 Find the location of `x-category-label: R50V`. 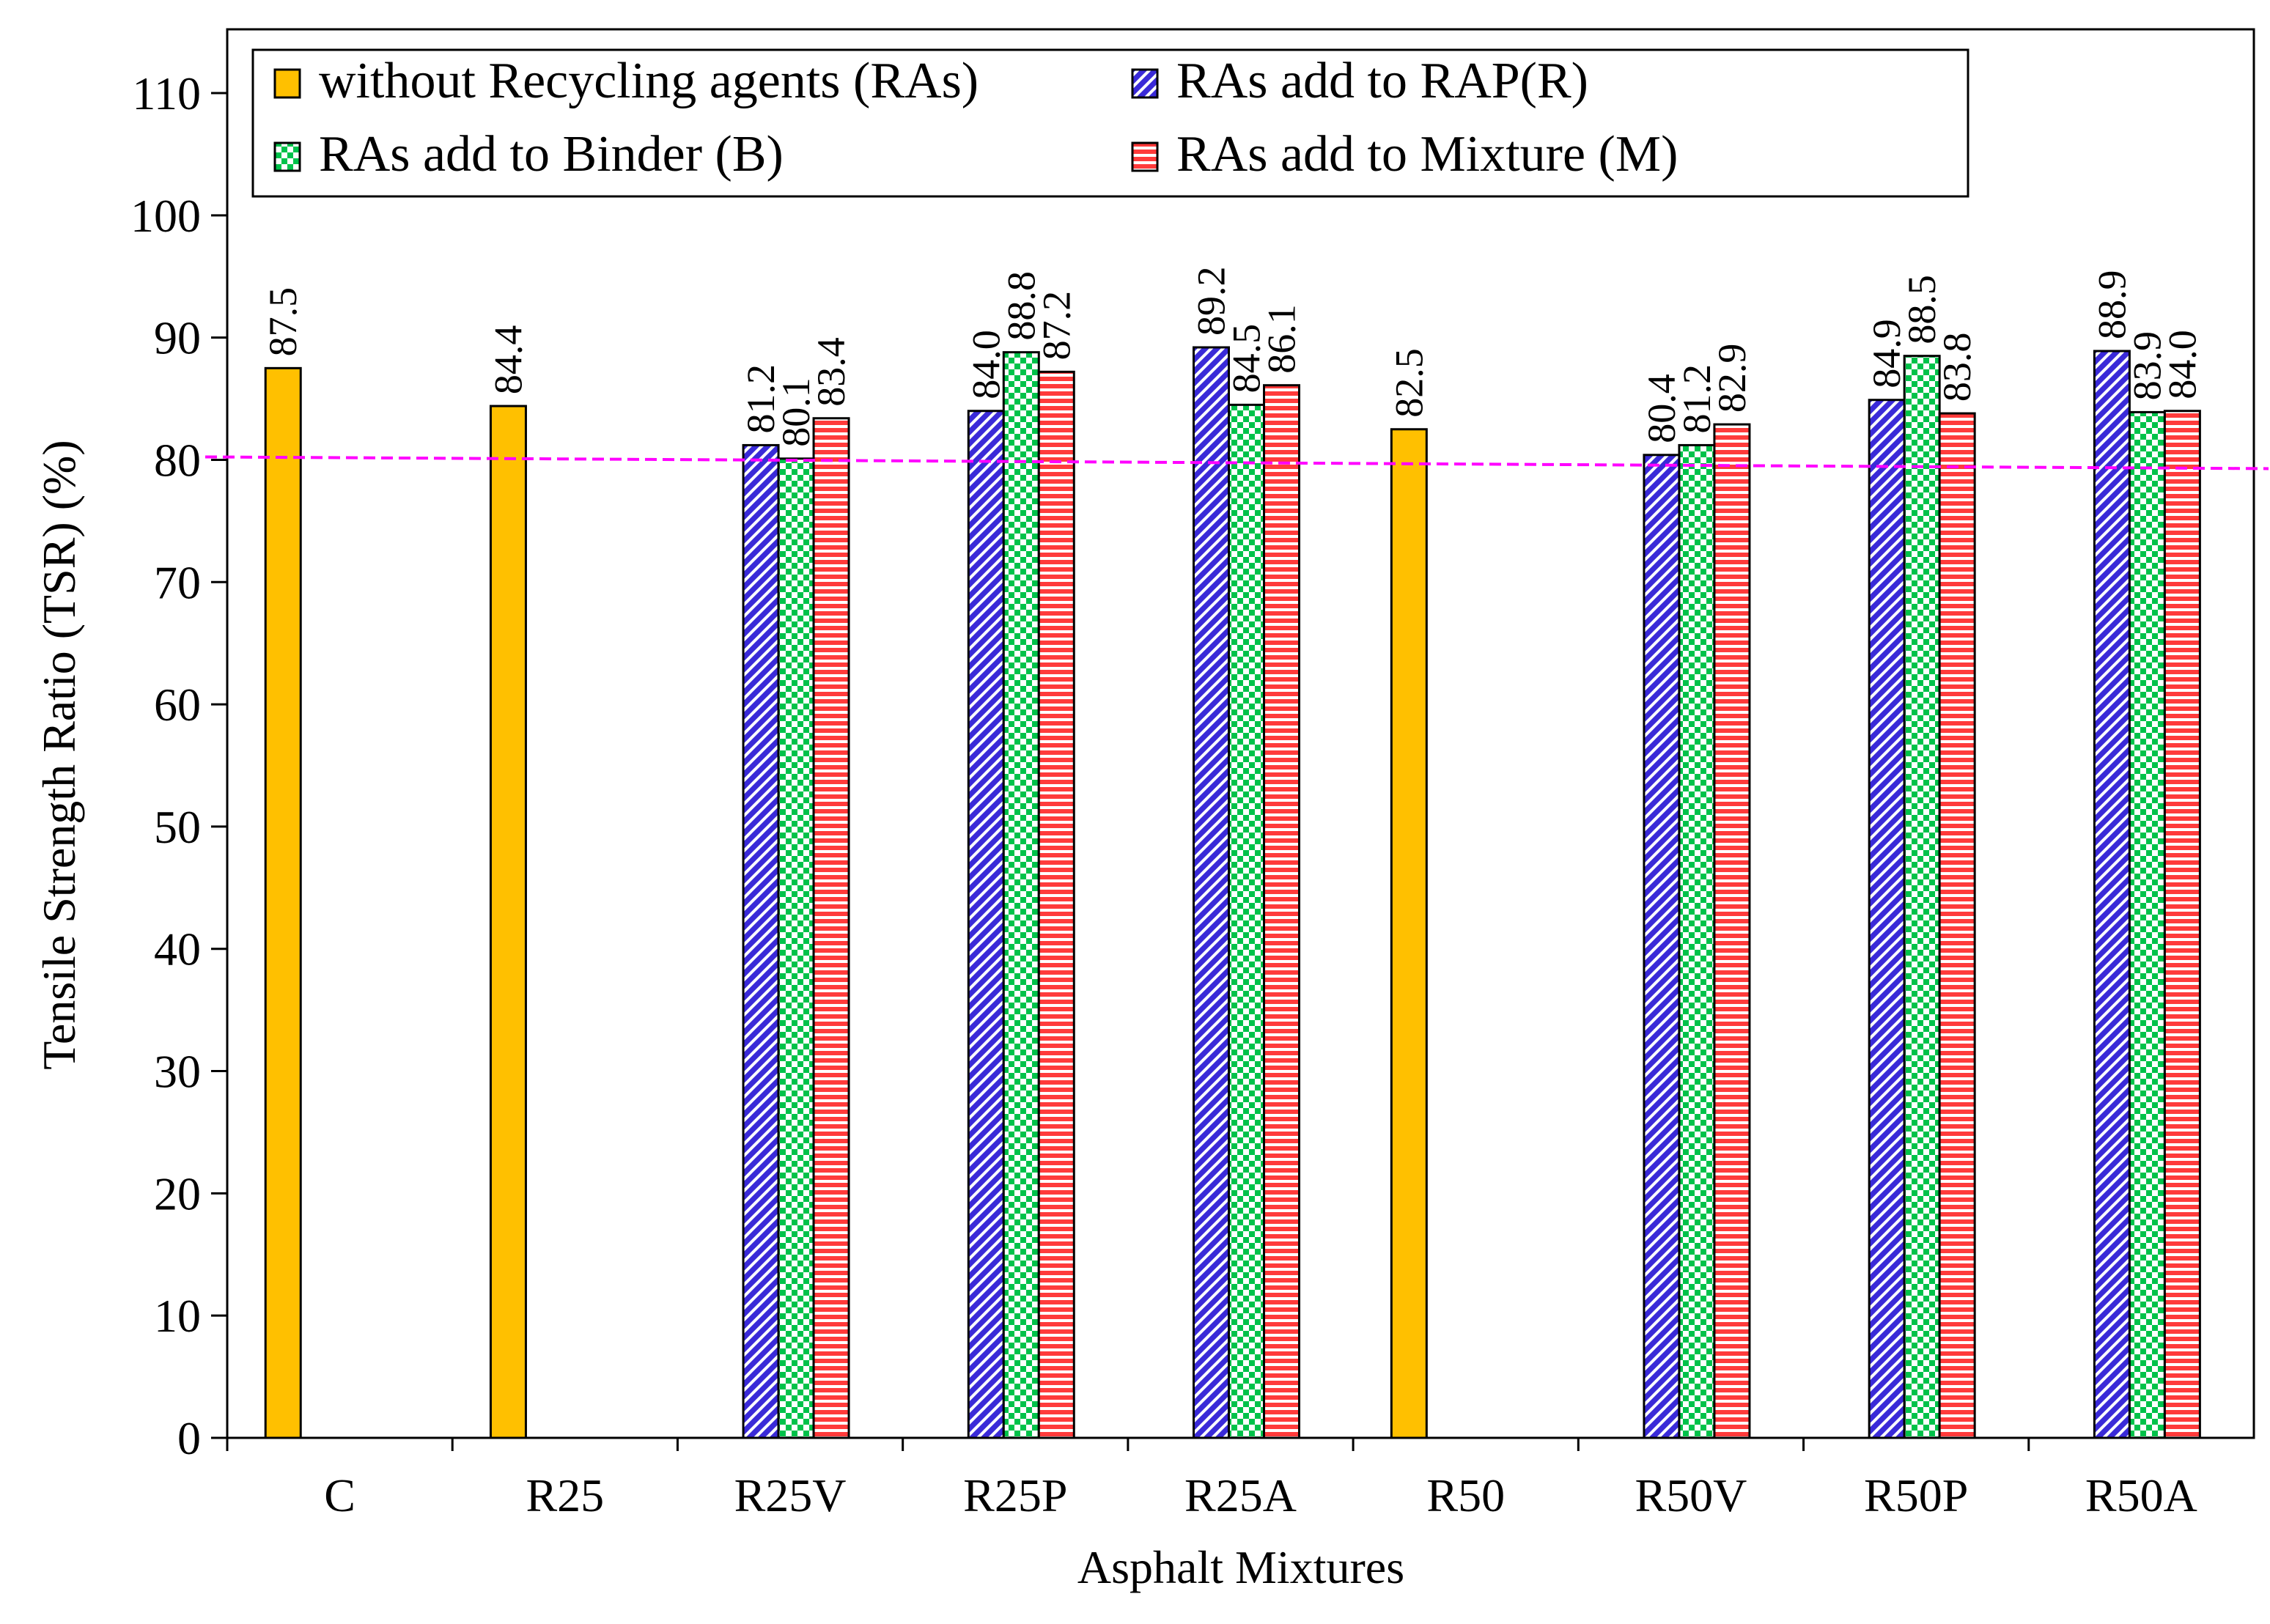

x-category-label: R50V is located at coordinates (1691, 1495).